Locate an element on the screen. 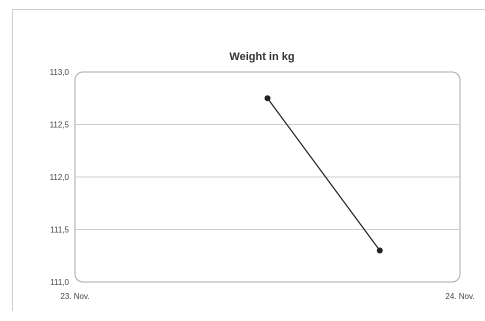  x-tick-label: 24. Nov. is located at coordinates (459, 296).